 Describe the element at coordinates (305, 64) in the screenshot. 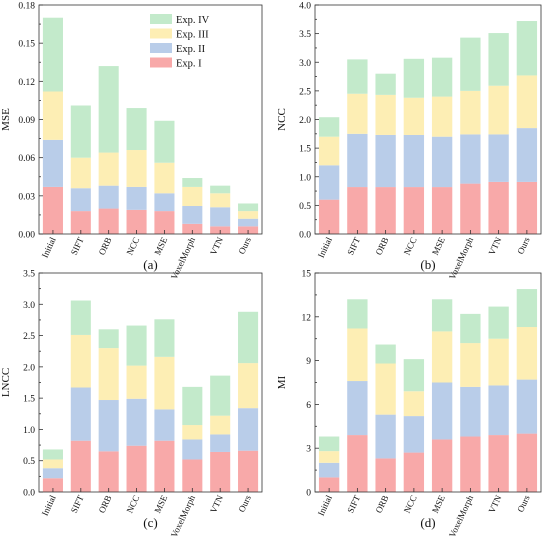

I see `y-tick-label: 3.0` at that location.